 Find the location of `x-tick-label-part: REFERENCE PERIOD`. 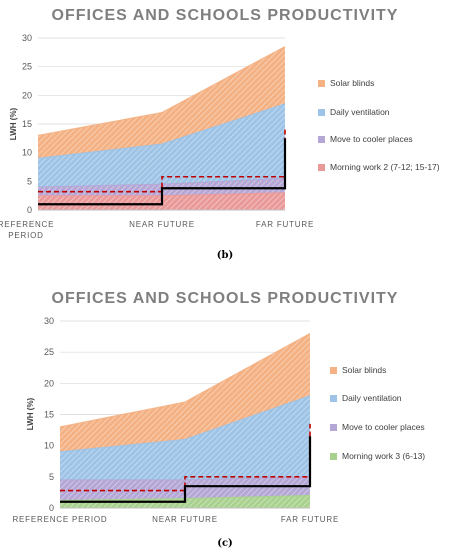

x-tick-label-part: REFERENCE PERIOD is located at coordinates (59, 519).